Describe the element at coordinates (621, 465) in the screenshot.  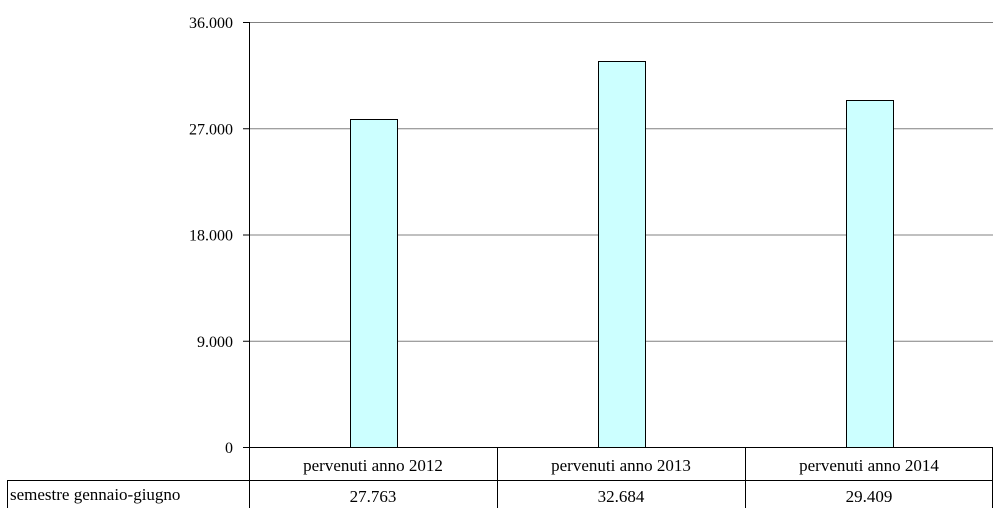
I see `category-label: pervenuti anno 2013` at that location.